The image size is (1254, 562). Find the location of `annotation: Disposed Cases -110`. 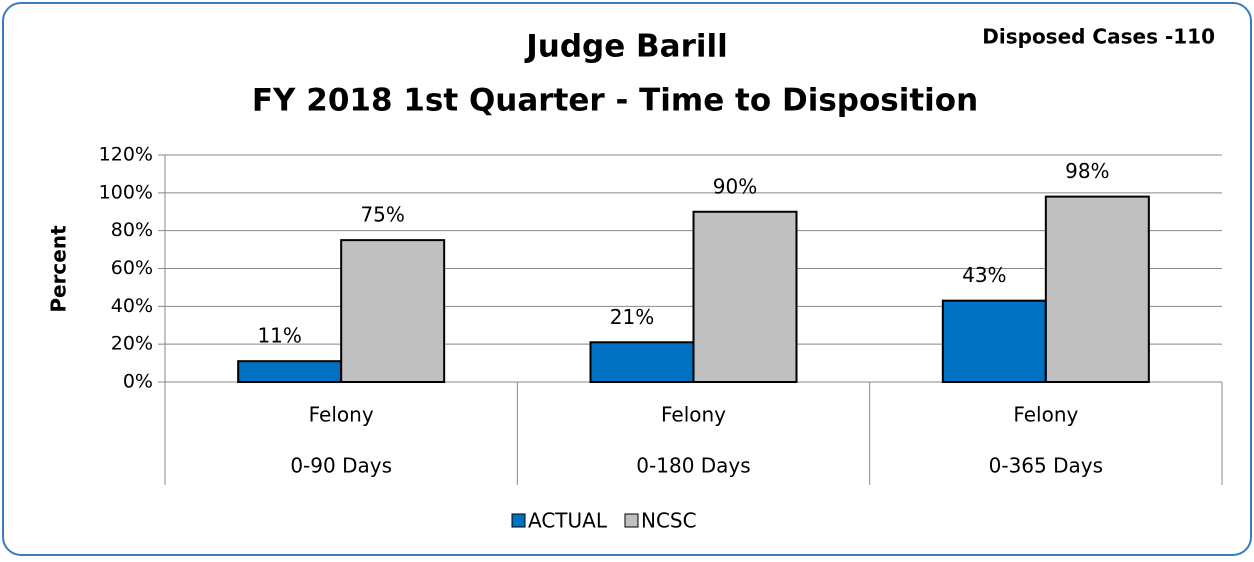

annotation: Disposed Cases -110 is located at coordinates (1098, 37).